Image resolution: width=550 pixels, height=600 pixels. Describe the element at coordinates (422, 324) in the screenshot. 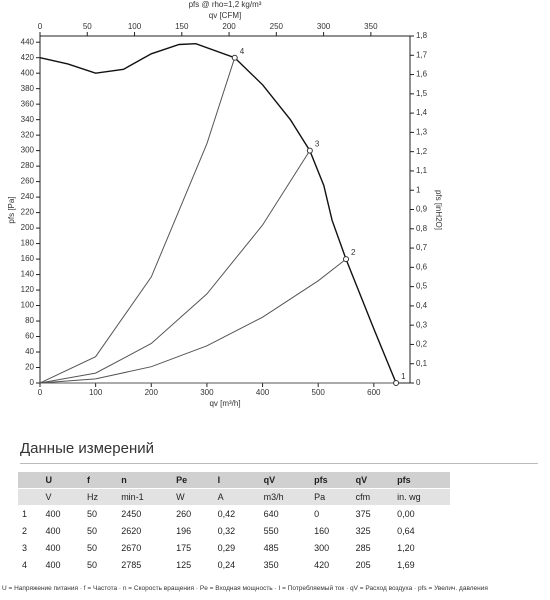

I see `y2-tick-label: 0,3` at that location.